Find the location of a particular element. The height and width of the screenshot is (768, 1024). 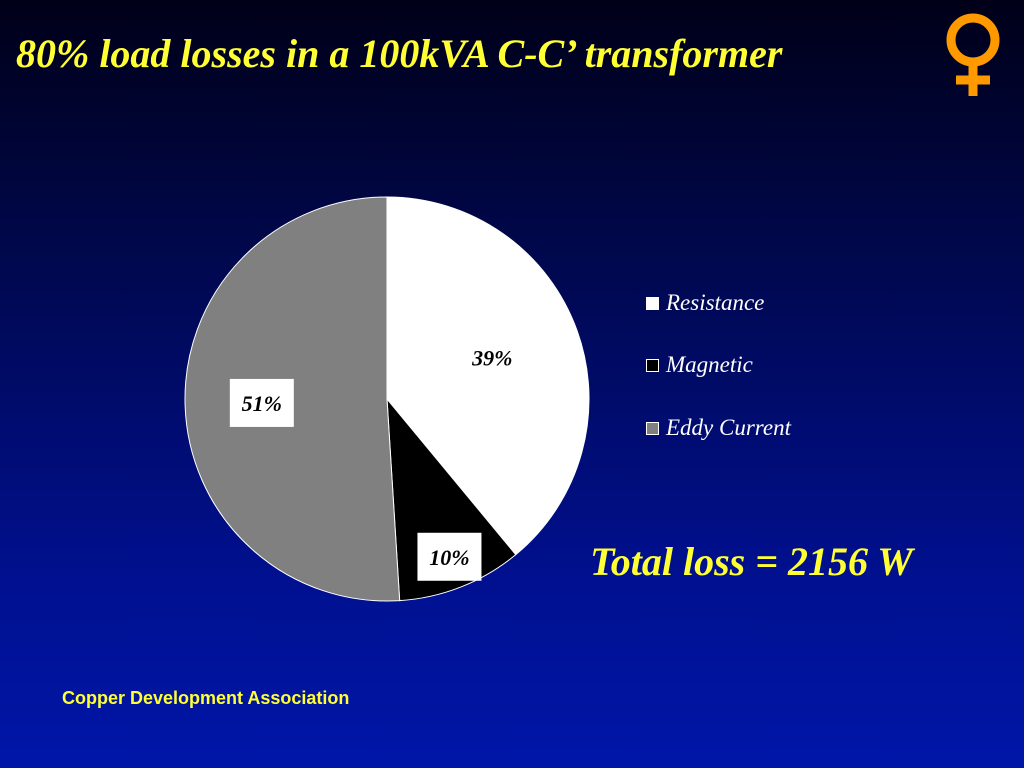

pie-label-box-eddy-current is located at coordinates (261, 402).